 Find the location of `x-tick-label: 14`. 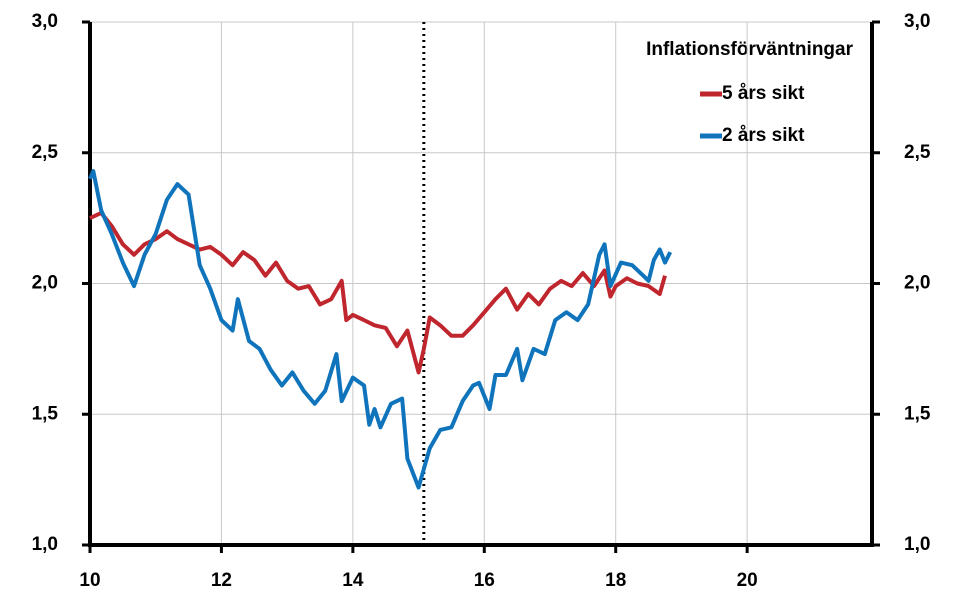

x-tick-label: 14 is located at coordinates (353, 580).